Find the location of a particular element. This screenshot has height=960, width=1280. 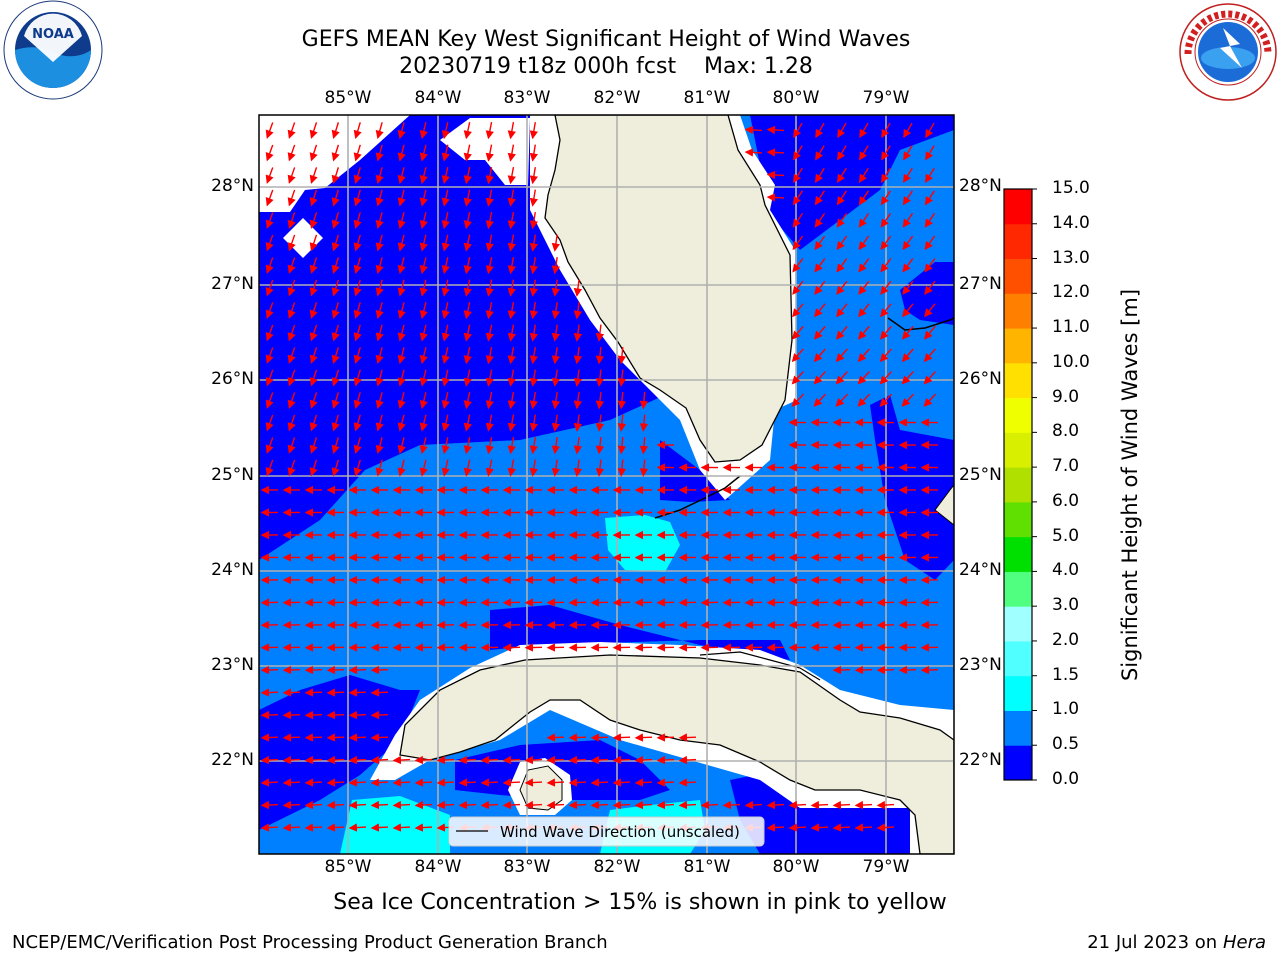

colorbar-tick-label: 13.0 is located at coordinates (1071, 257).